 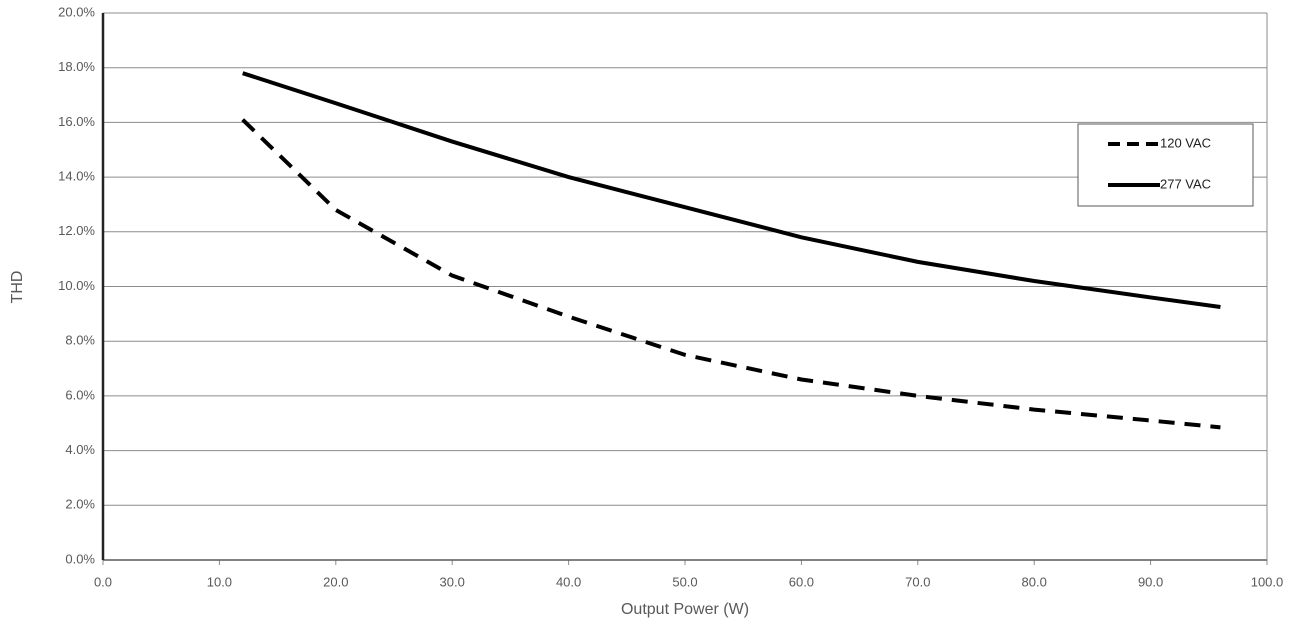 I want to click on y-tick-label: 20.0%, so click(x=76, y=11).